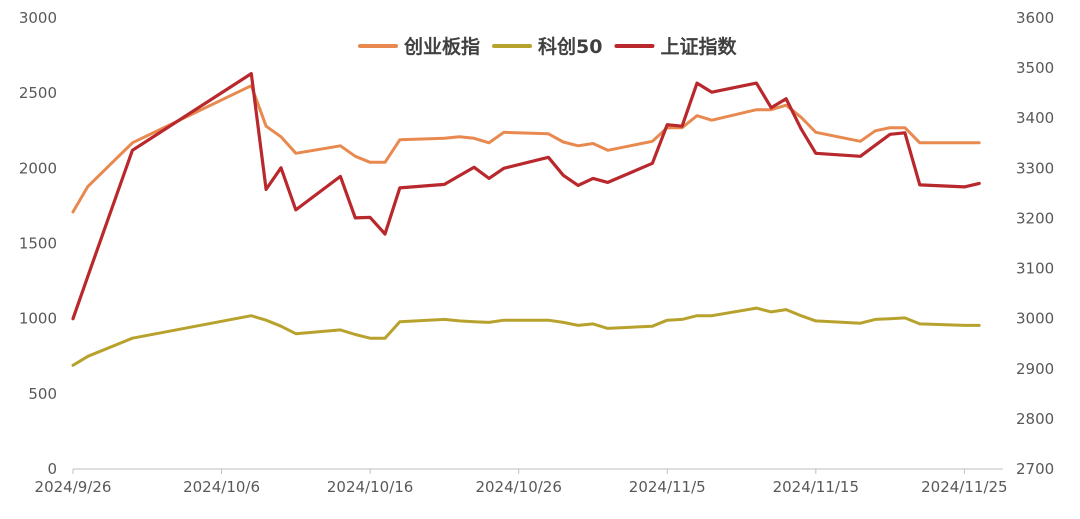 The width and height of the screenshot is (1080, 519). Describe the element at coordinates (221, 487) in the screenshot. I see `x-tick-label: 2024/10/6` at that location.